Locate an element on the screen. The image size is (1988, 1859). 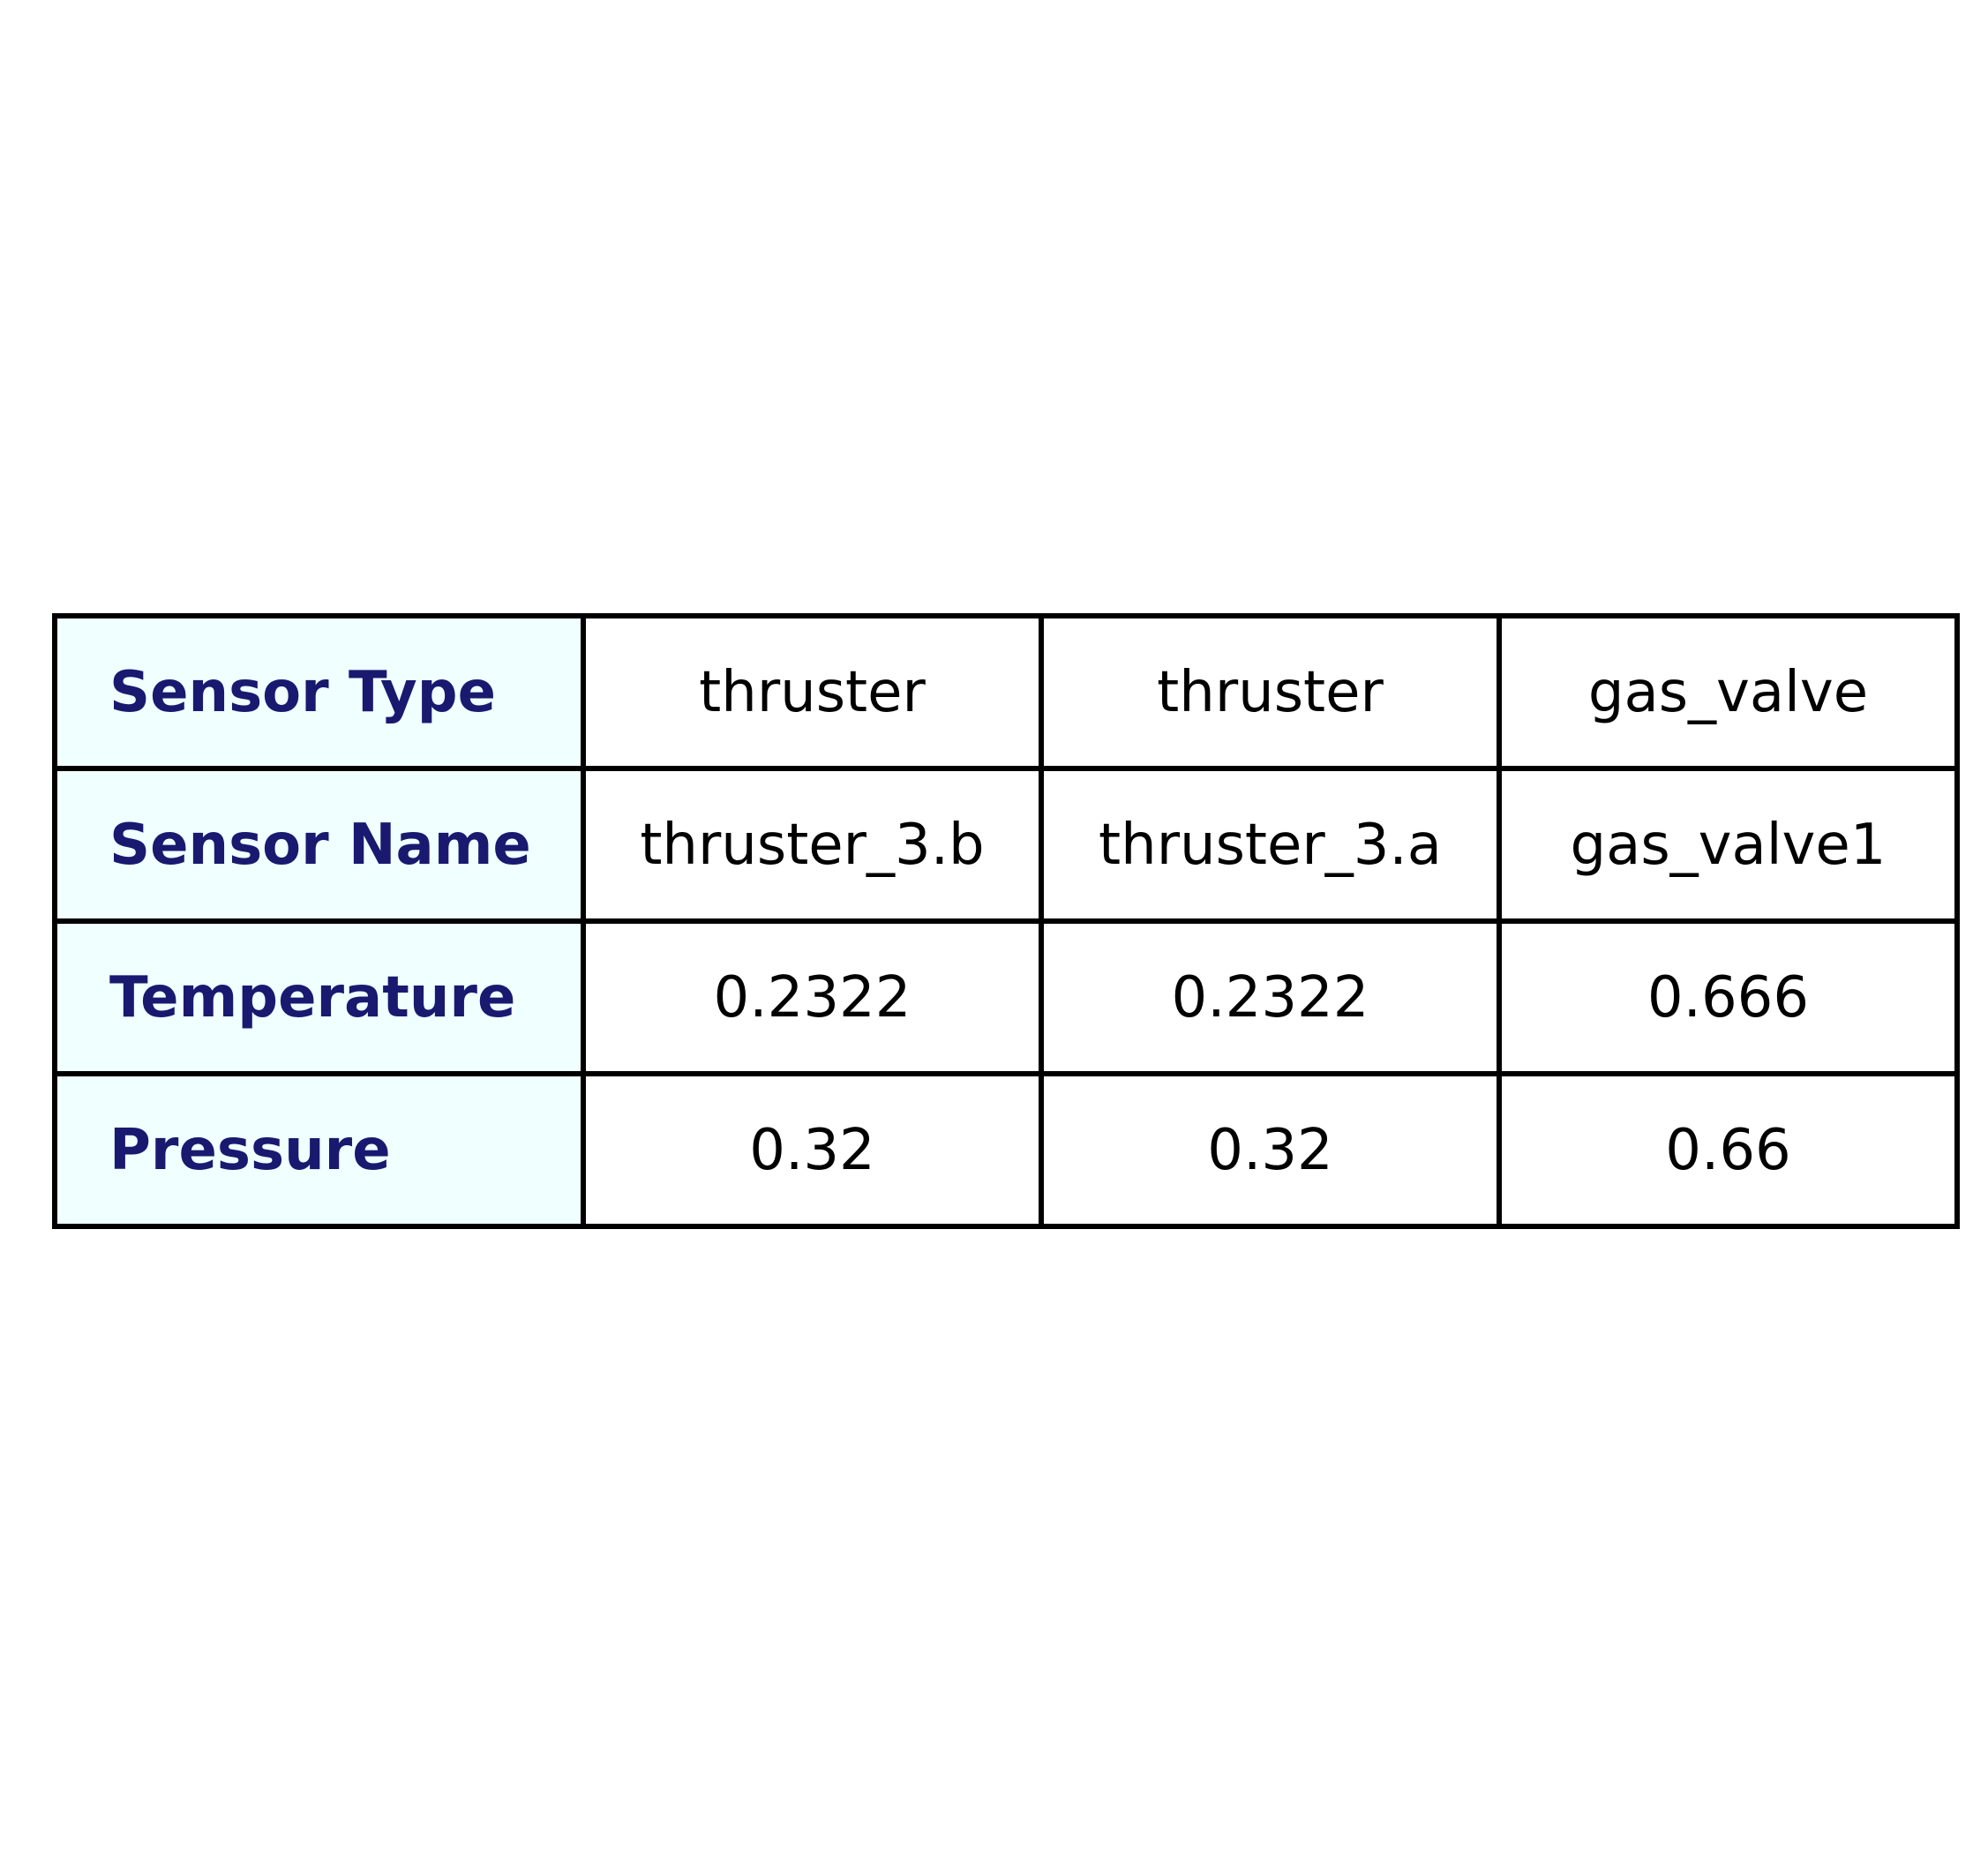
table-row: Temperature 0.2322 0.2322 0.666 is located at coordinates (1006, 997).